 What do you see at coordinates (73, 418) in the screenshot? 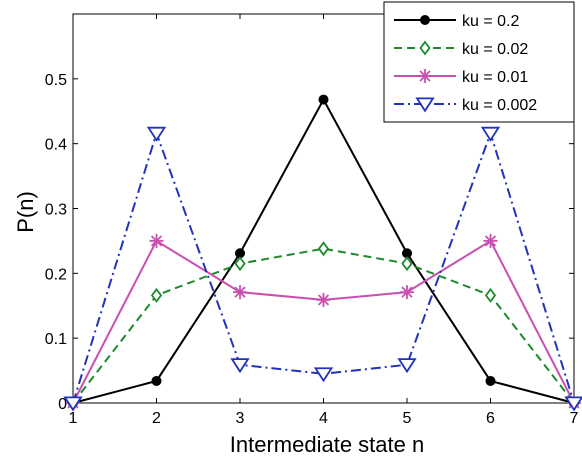
I see `x-tick-label: 1` at bounding box center [73, 418].